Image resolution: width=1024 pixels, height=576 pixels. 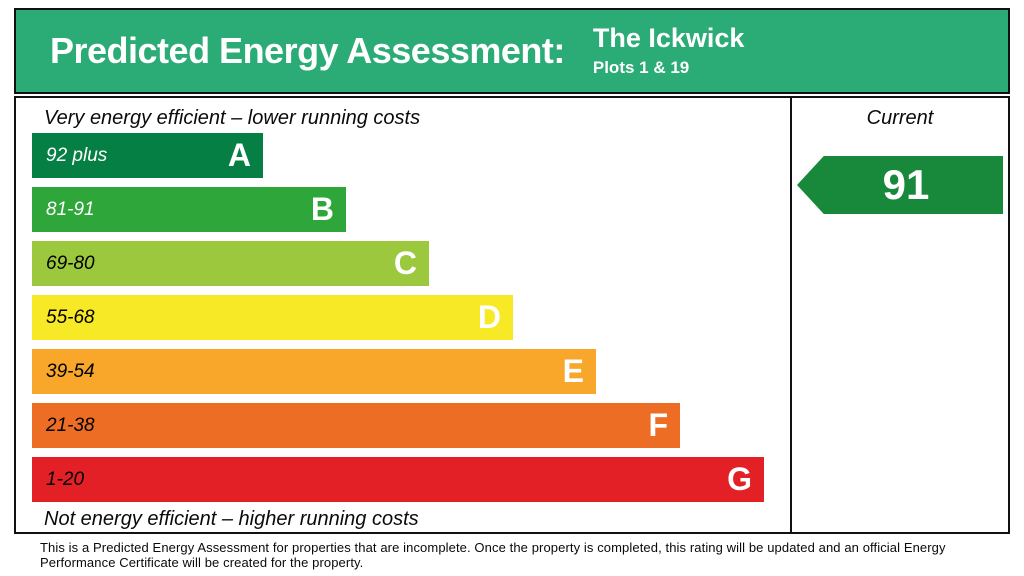 I want to click on epc-band-e: 39-54 E, so click(x=314, y=371).